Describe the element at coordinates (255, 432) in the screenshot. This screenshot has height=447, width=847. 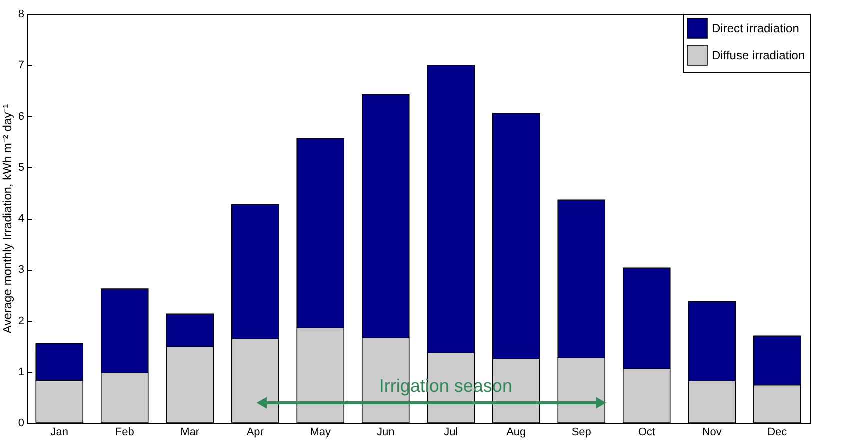
I see `x-tick-label: Apr` at that location.